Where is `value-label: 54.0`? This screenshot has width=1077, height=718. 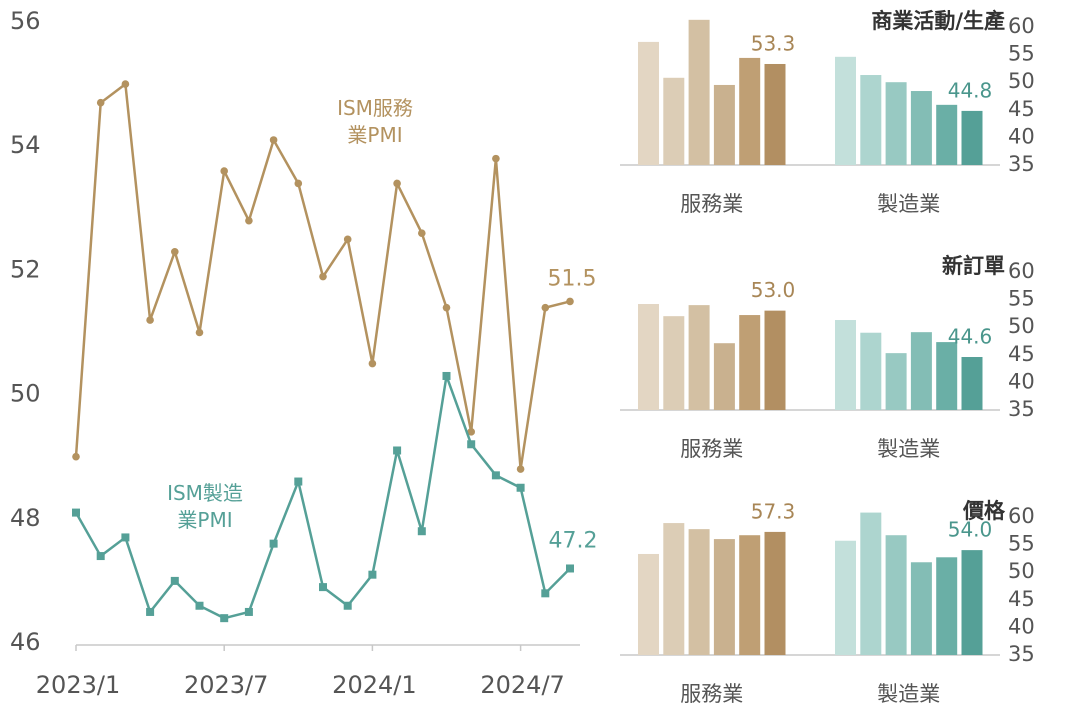
value-label: 54.0 is located at coordinates (970, 530).